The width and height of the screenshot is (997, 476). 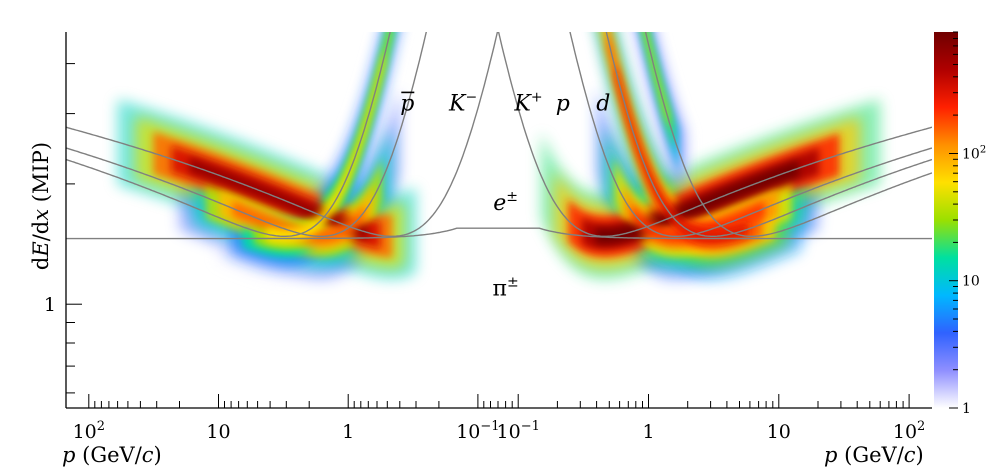 I want to click on particle-label-base: e, so click(x=499, y=203).